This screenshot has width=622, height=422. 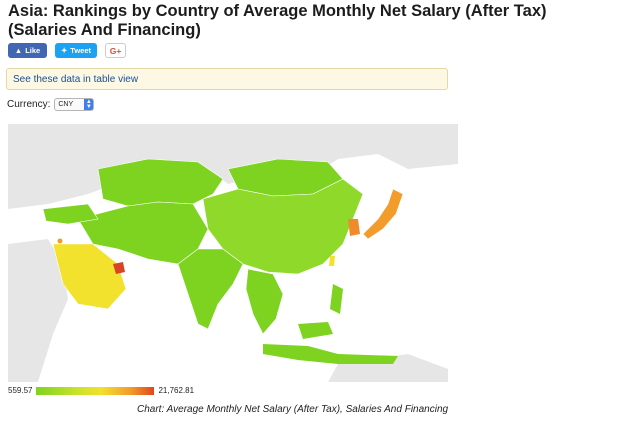 I want to click on country-india, so click(x=210, y=289).